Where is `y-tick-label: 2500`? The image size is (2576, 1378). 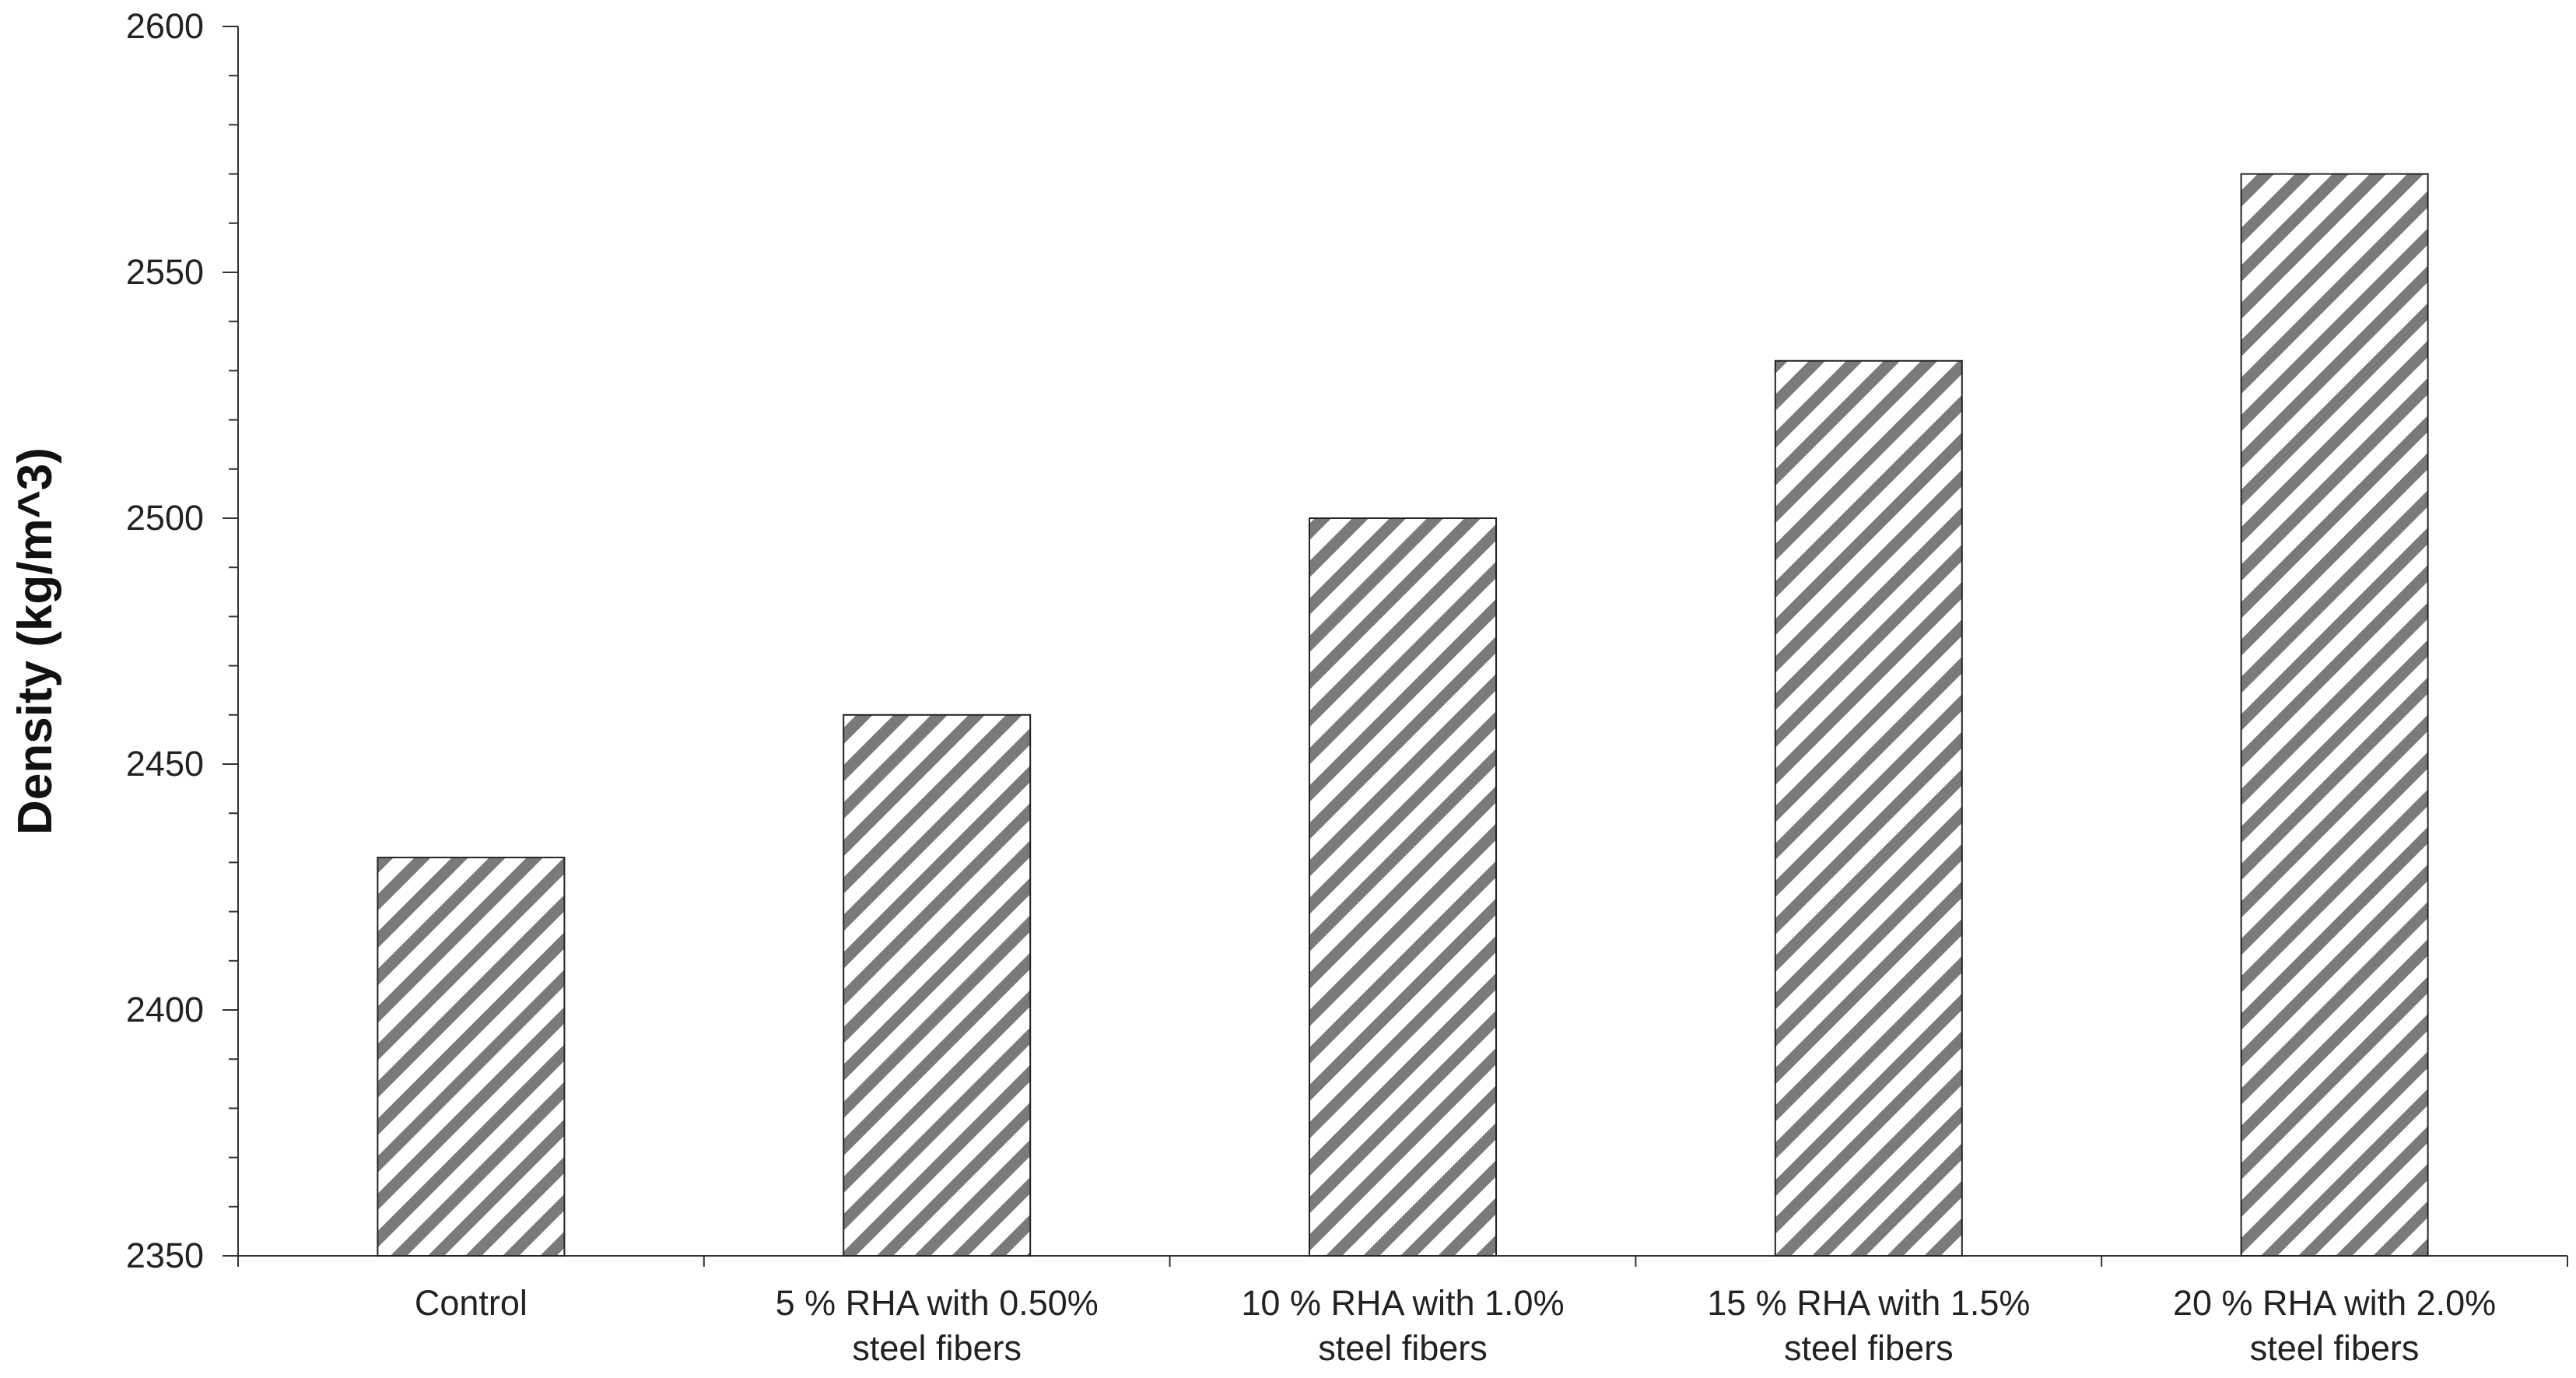
y-tick-label: 2500 is located at coordinates (165, 518).